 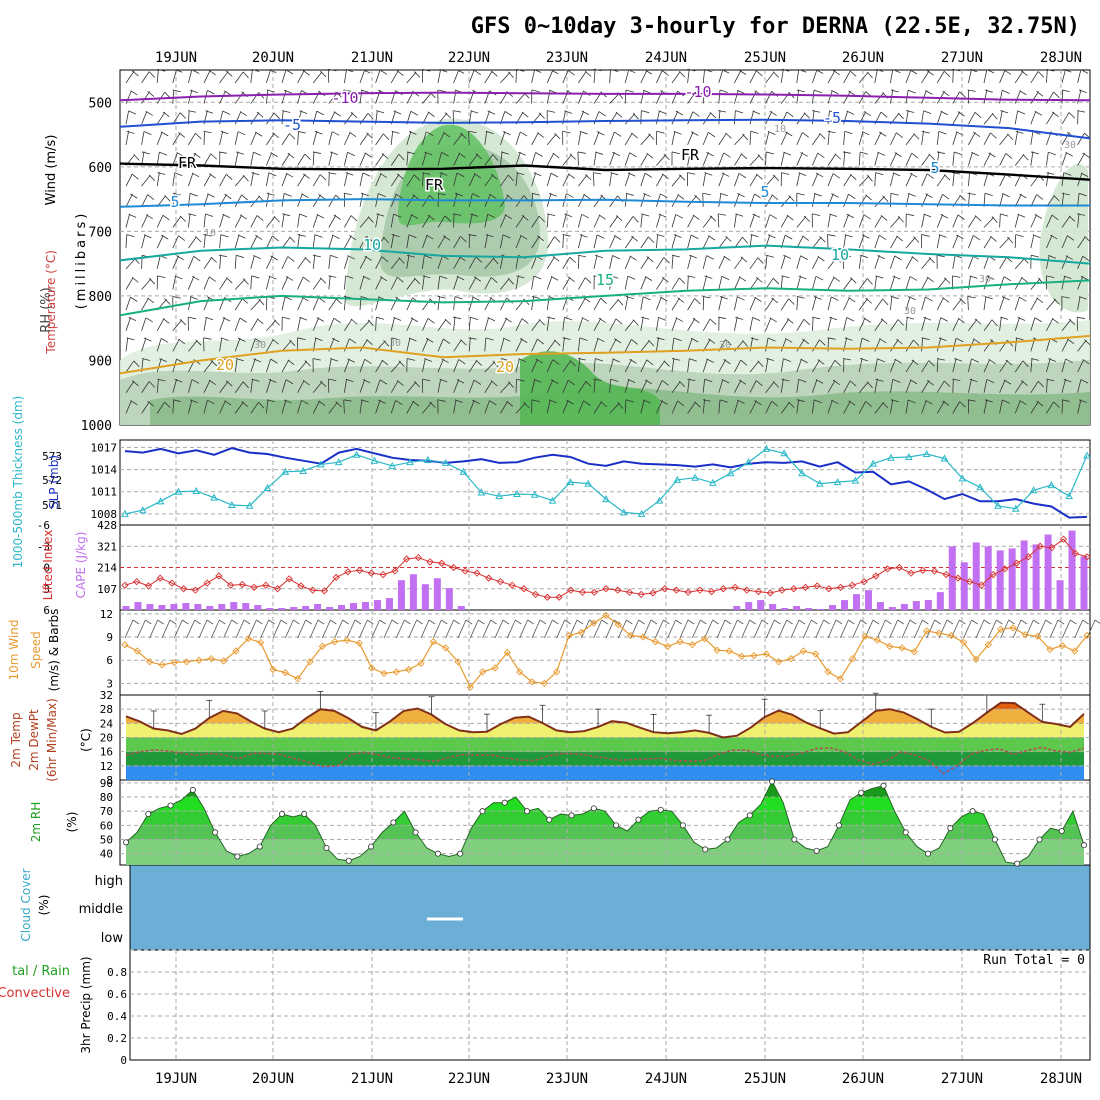 I want to click on cloud-cover-label: Cloud Cover, so click(x=26, y=904).